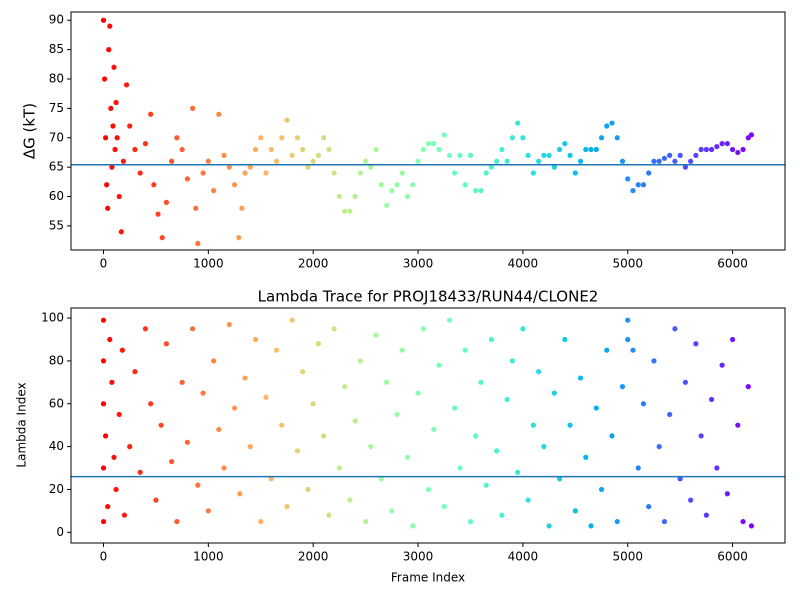 The image size is (800, 600). Describe the element at coordinates (627, 557) in the screenshot. I see `x-tick-label: 5000` at that location.